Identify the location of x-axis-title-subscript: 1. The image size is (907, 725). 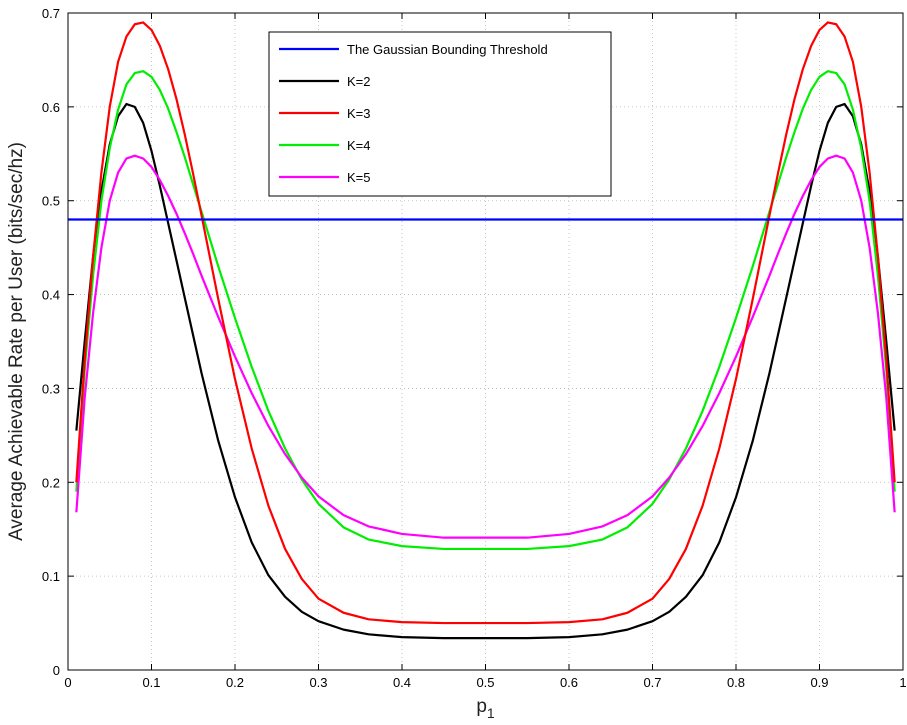
(491, 713).